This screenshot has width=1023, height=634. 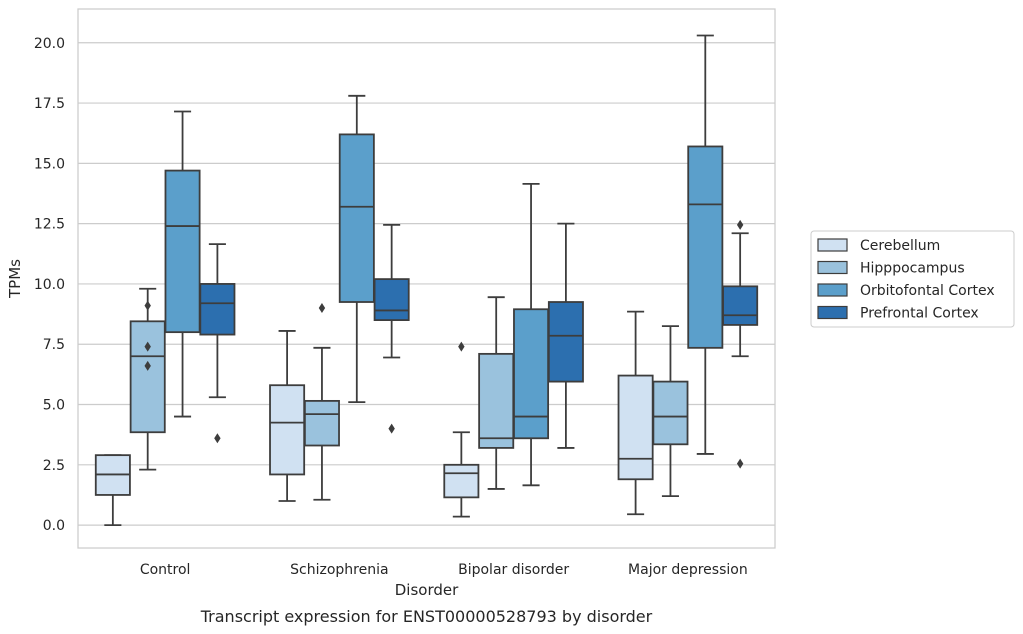 I want to click on y-tick-label: 12.5, so click(x=49, y=225).